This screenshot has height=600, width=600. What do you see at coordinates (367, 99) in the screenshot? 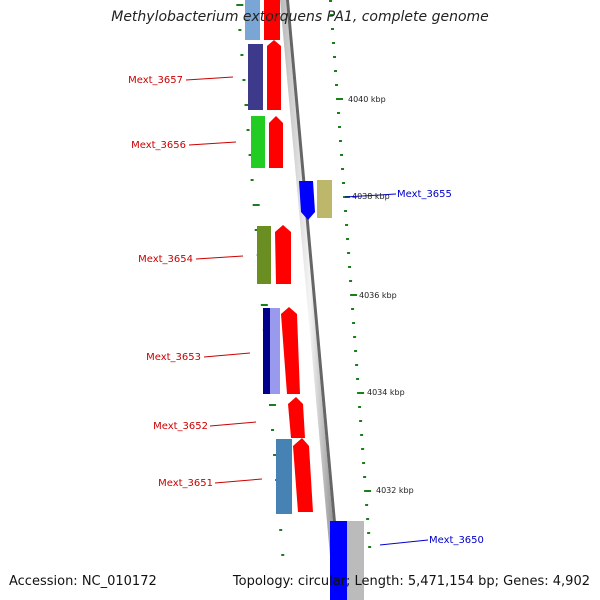
I see `scale-label: 4040 kbp` at bounding box center [367, 99].